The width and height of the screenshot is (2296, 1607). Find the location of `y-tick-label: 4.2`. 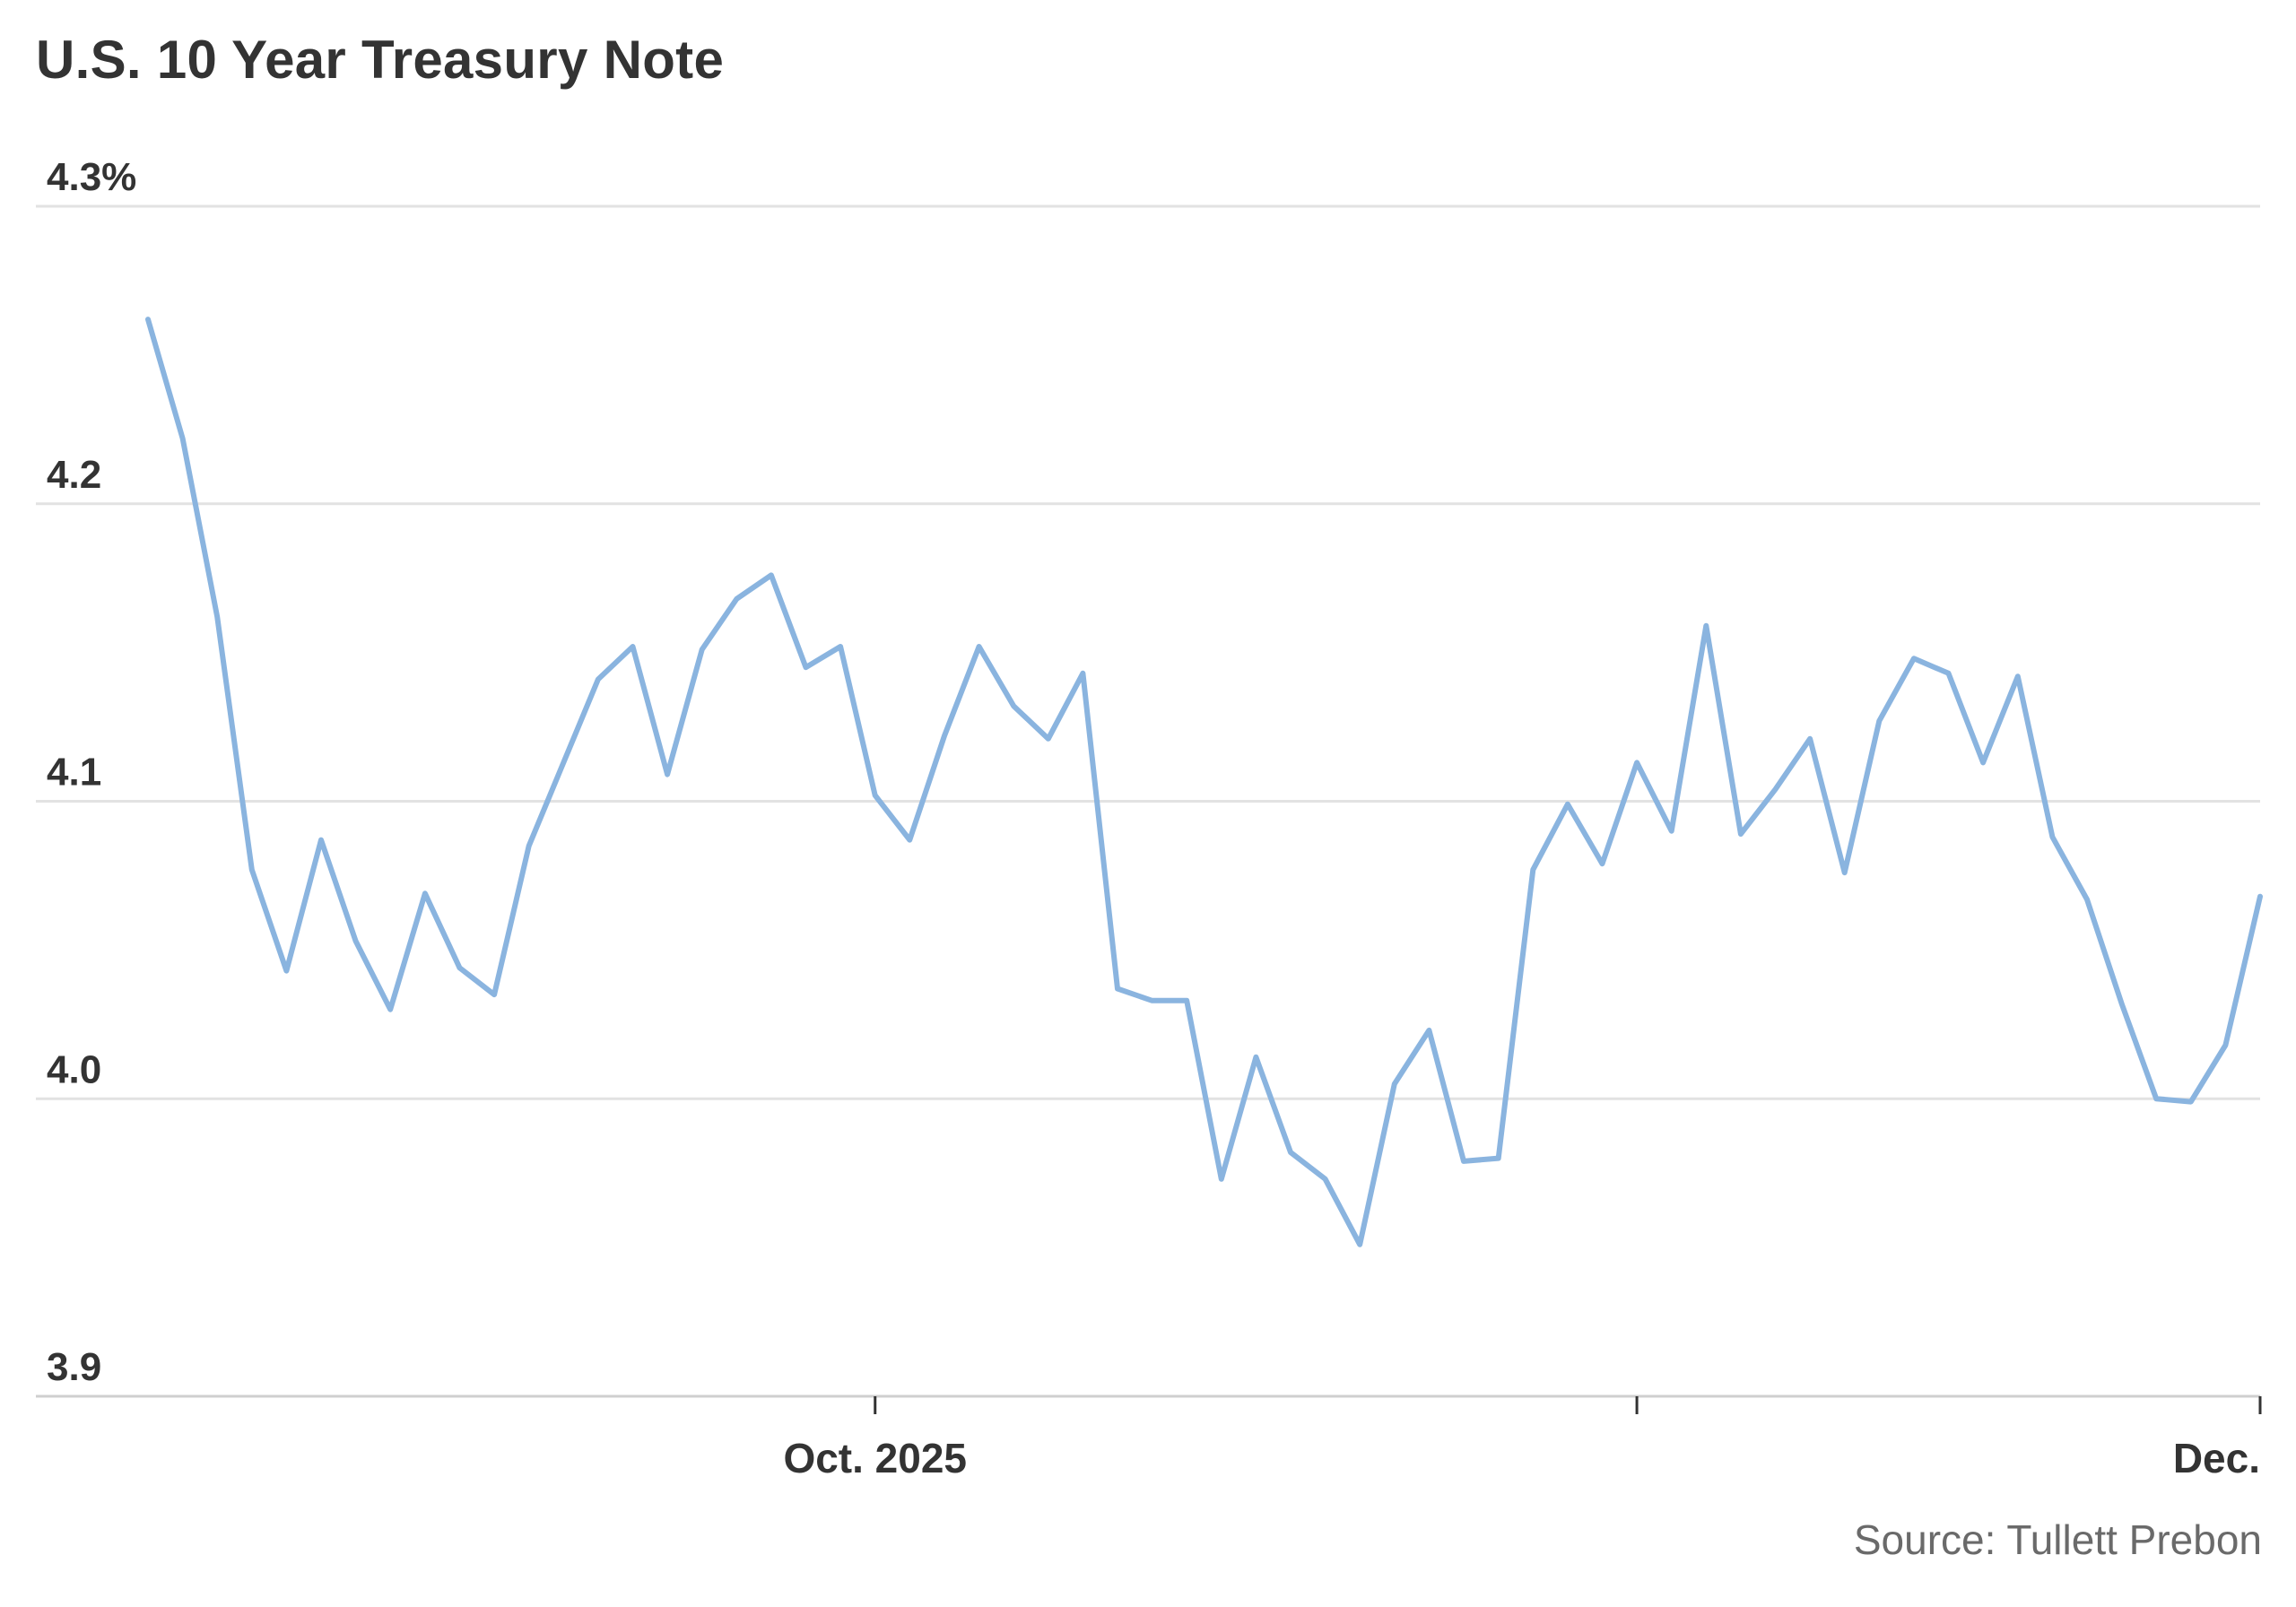

y-tick-label: 4.2 is located at coordinates (74, 475).